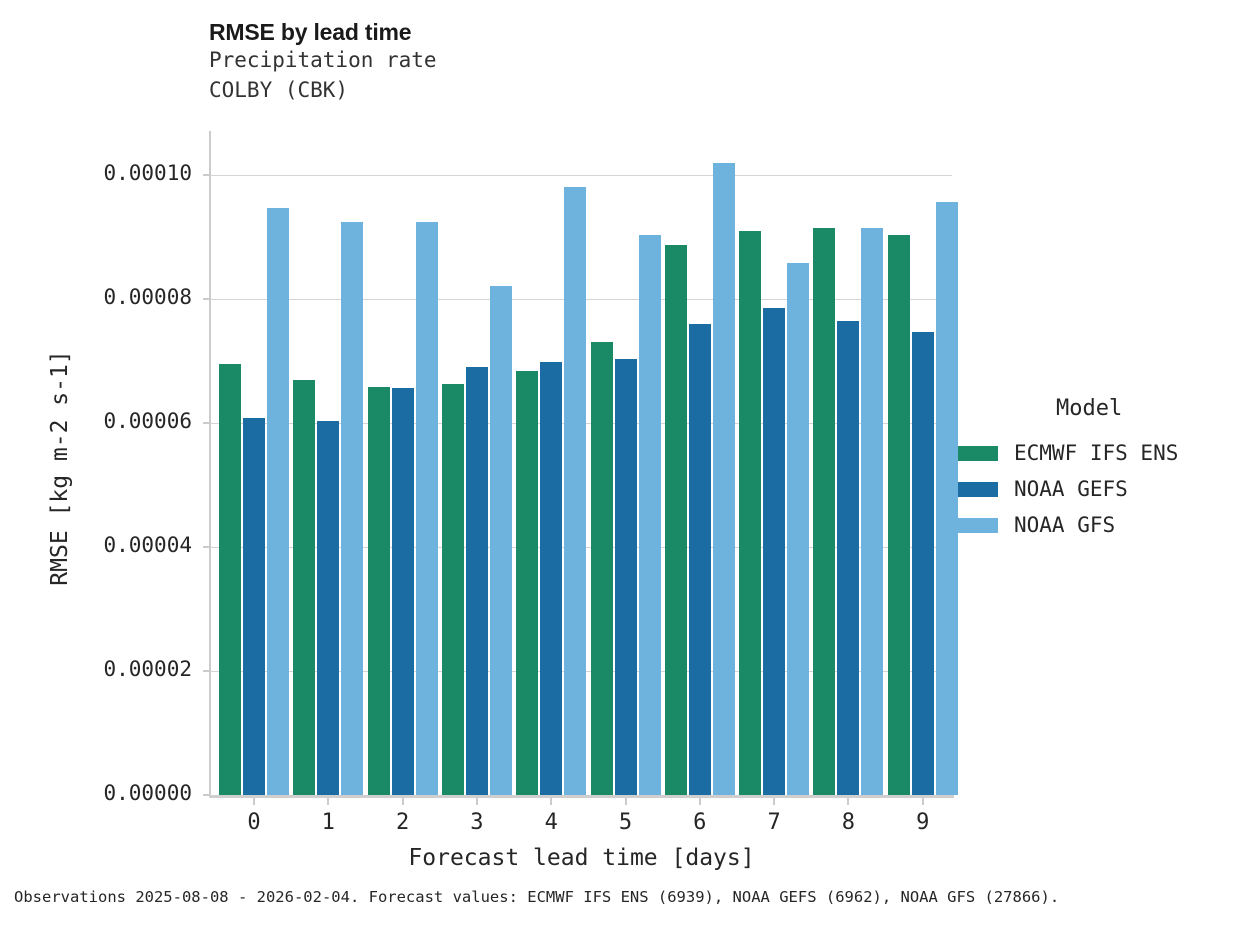  Describe the element at coordinates (328, 822) in the screenshot. I see `x-tick-label: 1` at that location.